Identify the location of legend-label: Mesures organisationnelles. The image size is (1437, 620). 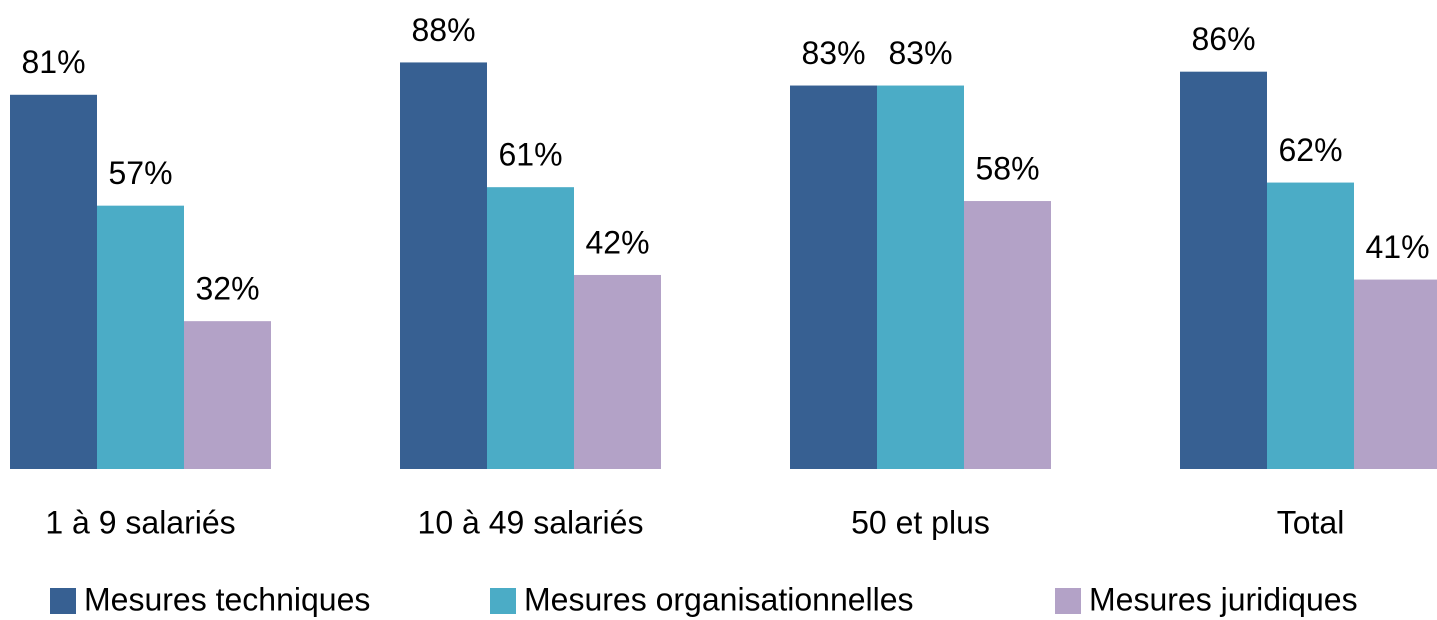
(719, 599).